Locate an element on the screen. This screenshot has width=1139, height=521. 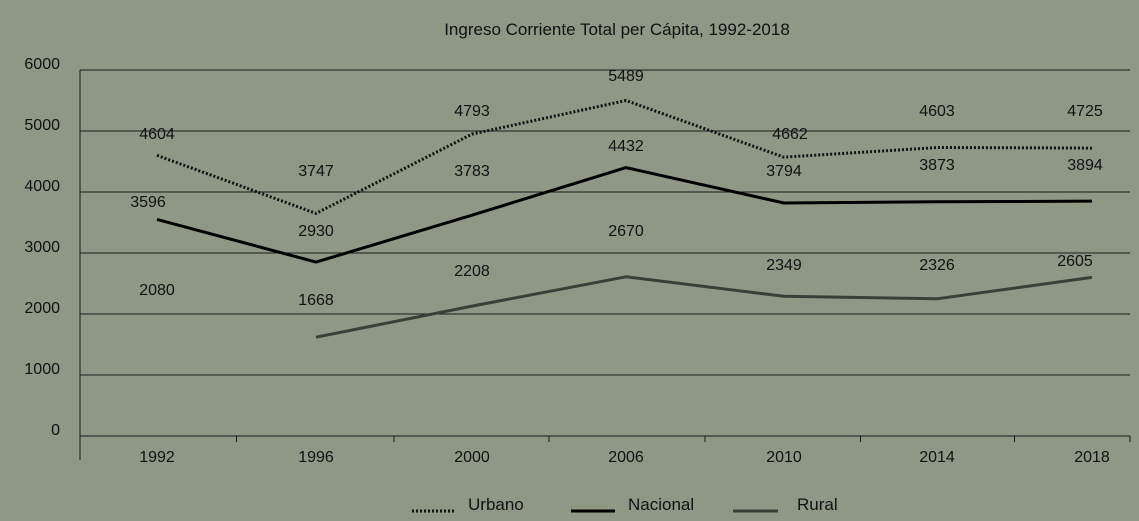
legend-label-nacional: Nacional is located at coordinates (661, 504).